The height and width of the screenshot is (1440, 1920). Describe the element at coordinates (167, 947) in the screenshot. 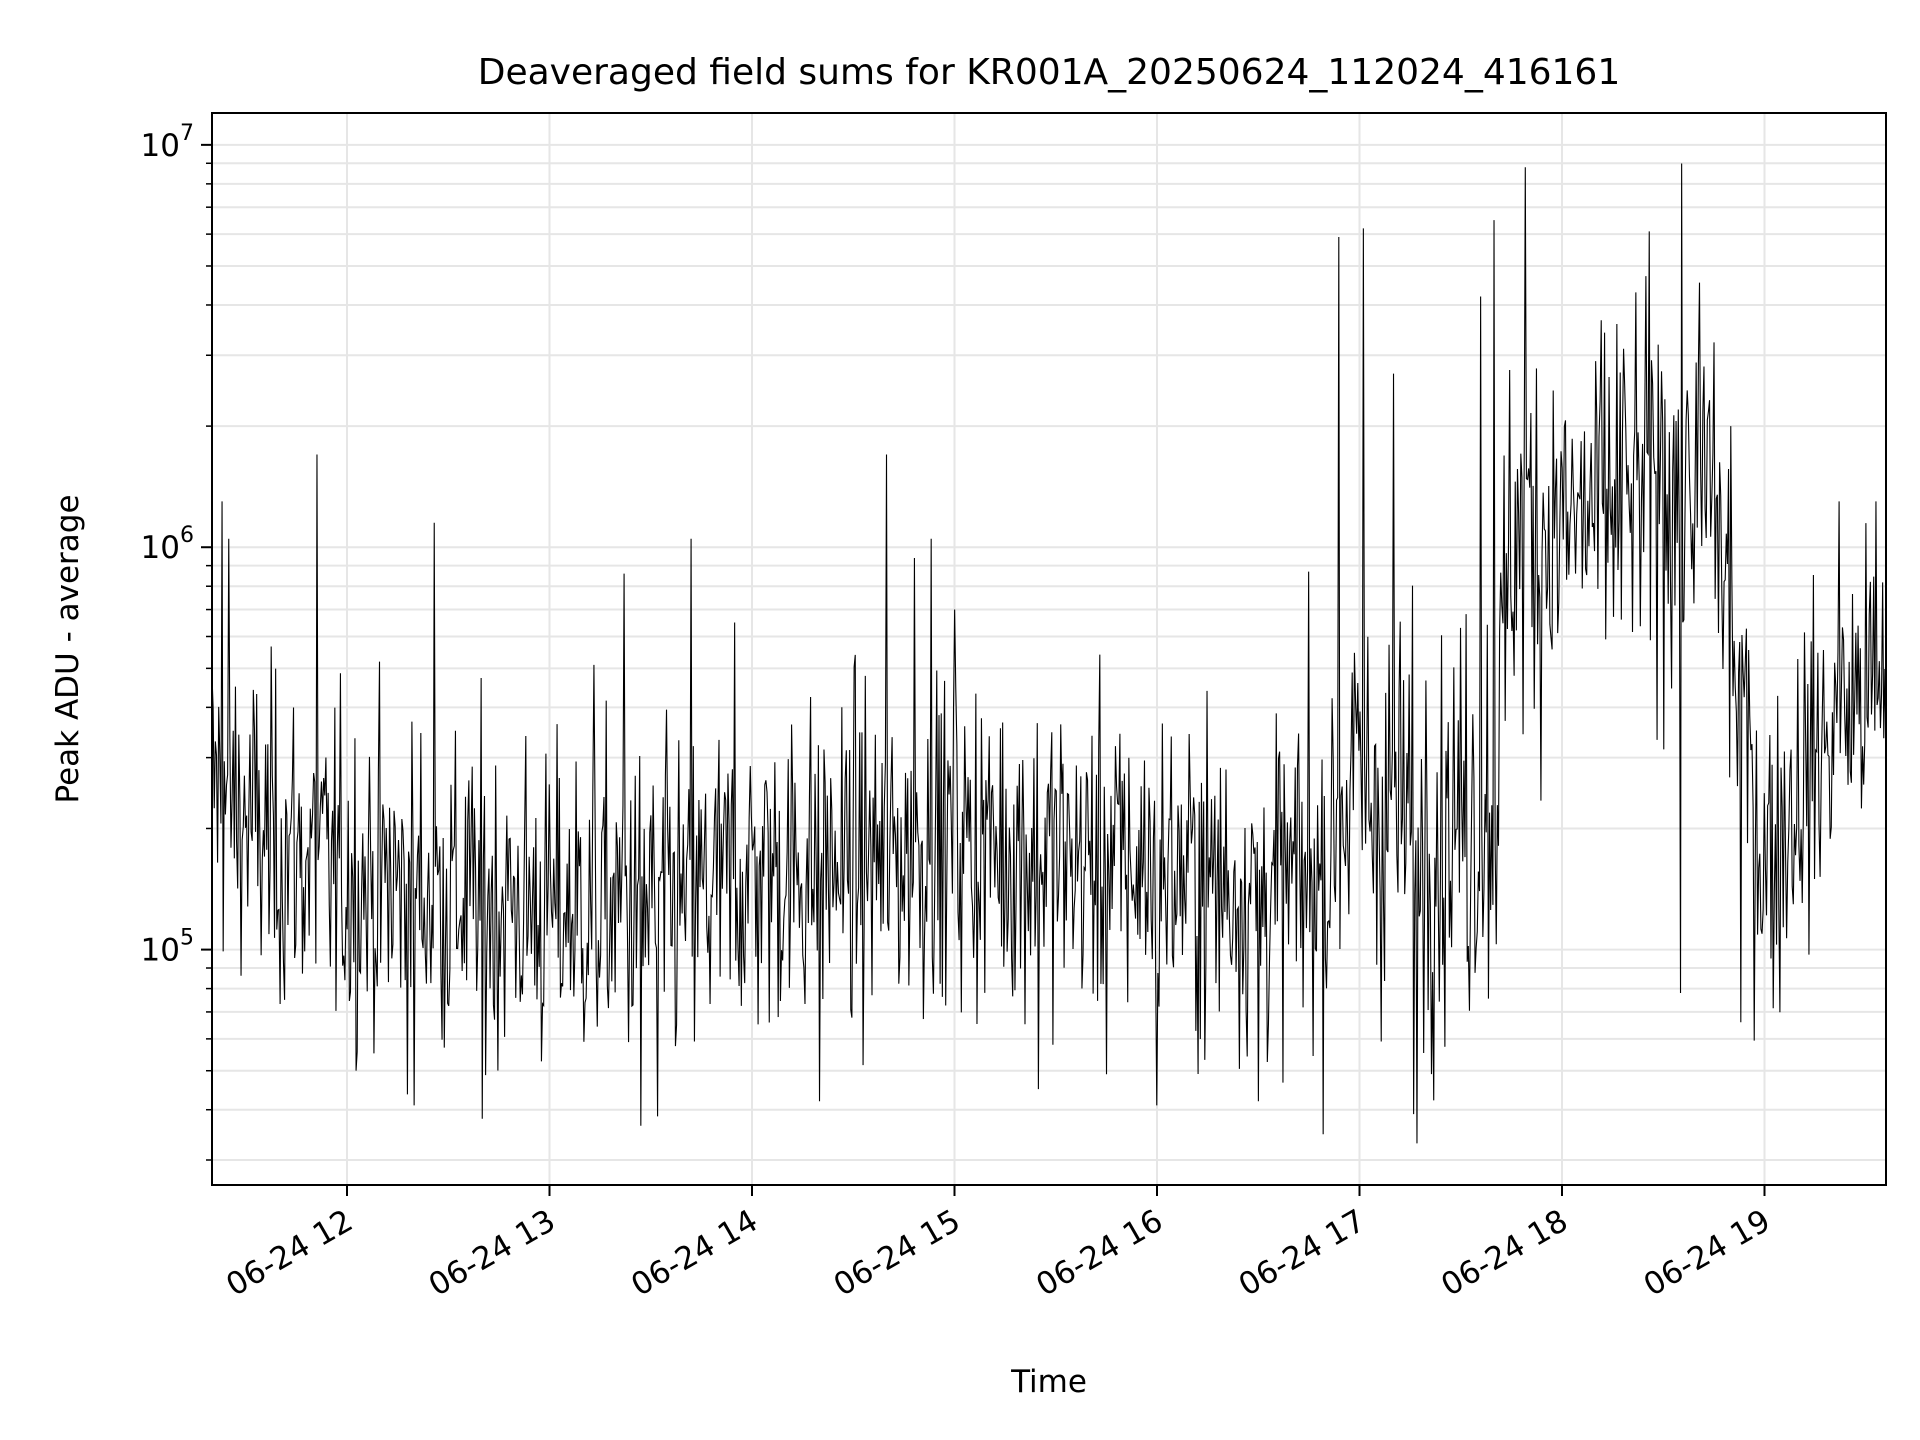

I see `y-tick-label: 10⁵` at that location.